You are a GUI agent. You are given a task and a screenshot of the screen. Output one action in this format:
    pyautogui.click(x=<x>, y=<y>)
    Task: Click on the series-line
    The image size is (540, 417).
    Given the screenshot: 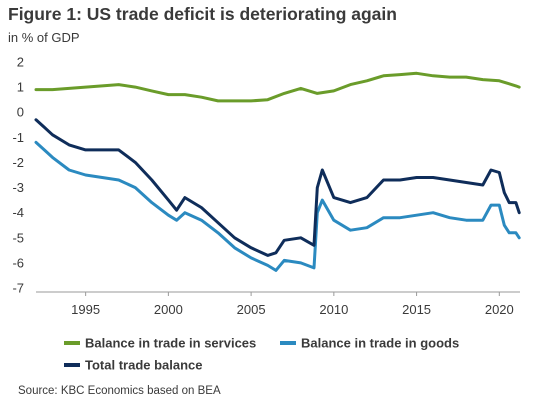 What is the action you would take?
    pyautogui.click(x=277, y=87)
    